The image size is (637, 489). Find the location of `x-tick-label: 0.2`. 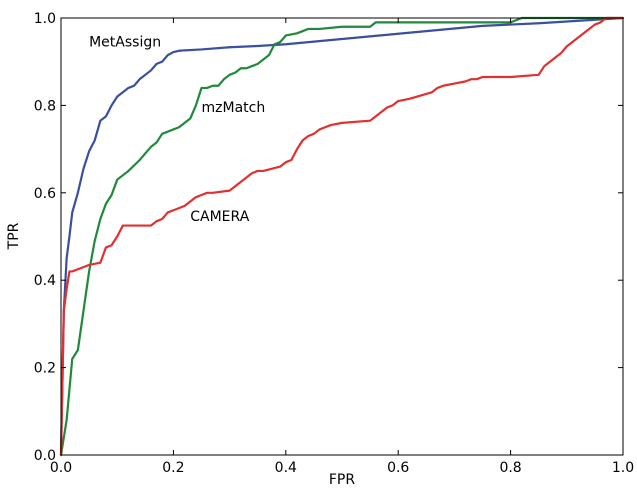

x-tick-label: 0.2 is located at coordinates (173, 468).